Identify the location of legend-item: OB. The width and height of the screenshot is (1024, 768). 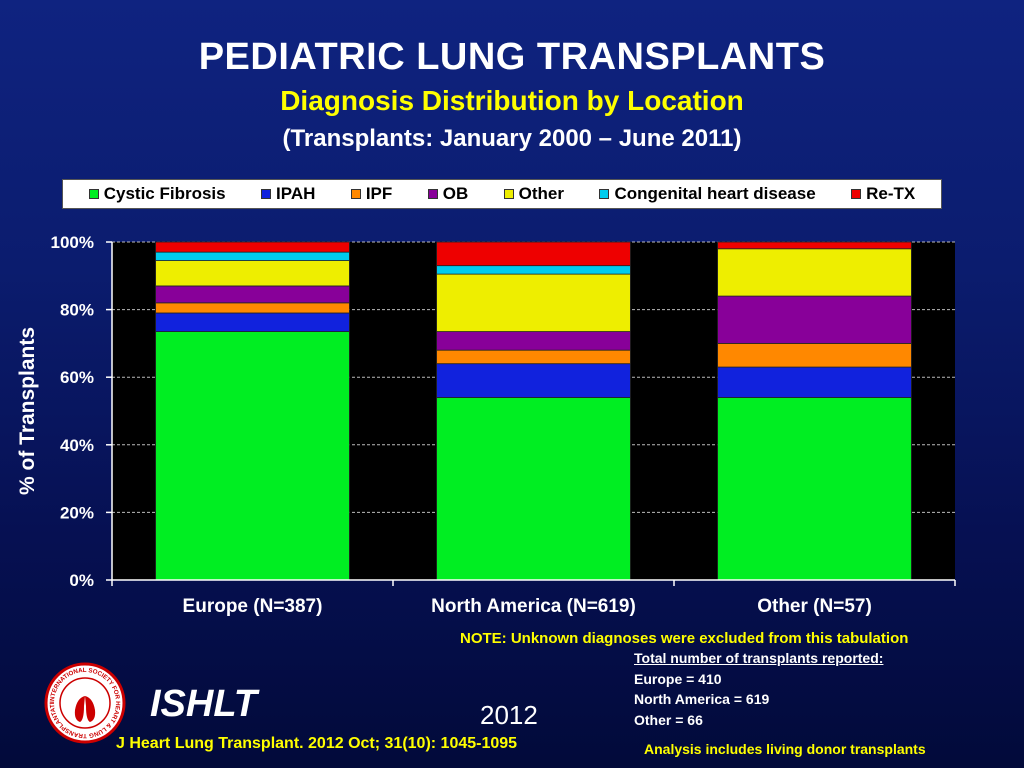
(448, 194).